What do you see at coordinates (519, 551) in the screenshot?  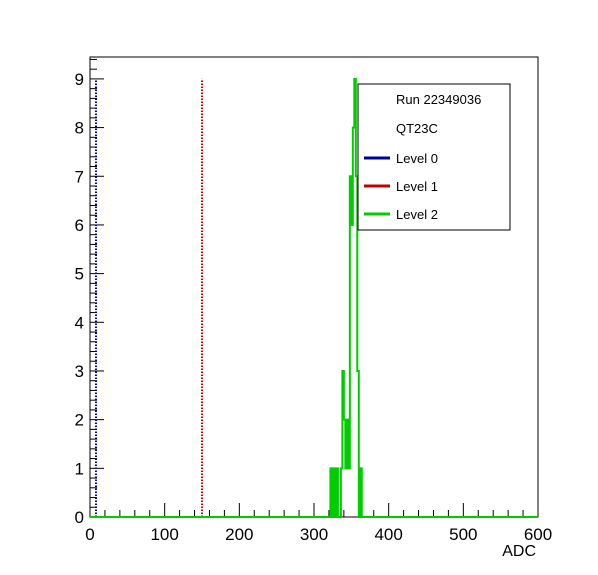 I see `x-axis-label: ADC` at bounding box center [519, 551].